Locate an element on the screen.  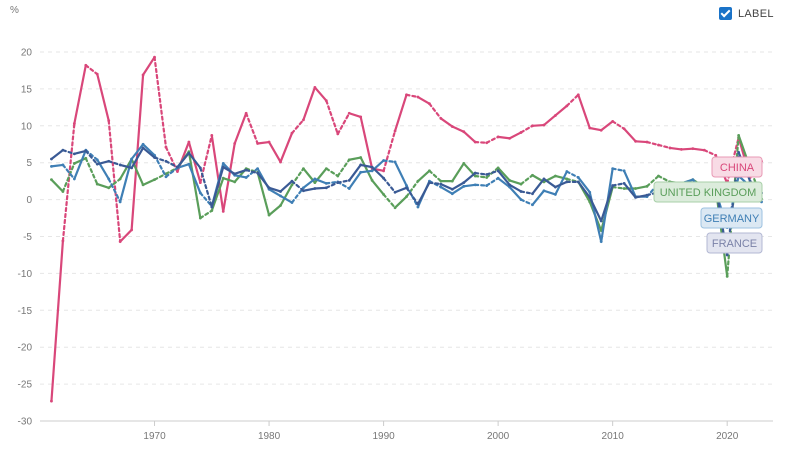
end-labels: CHINA UNITED KINGDOM GERMANY FRANCE is located at coordinates (708, 205).